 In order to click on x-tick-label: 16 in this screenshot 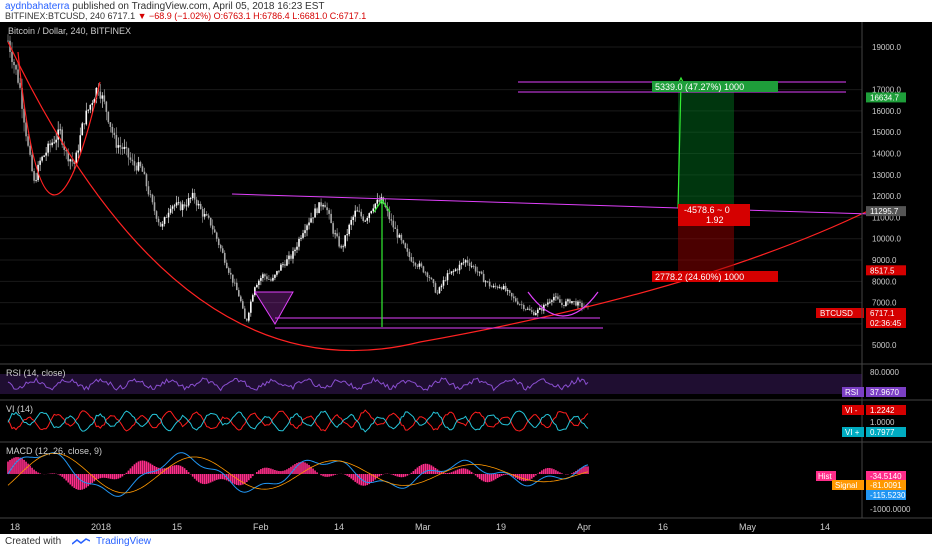, I will do `click(663, 527)`.